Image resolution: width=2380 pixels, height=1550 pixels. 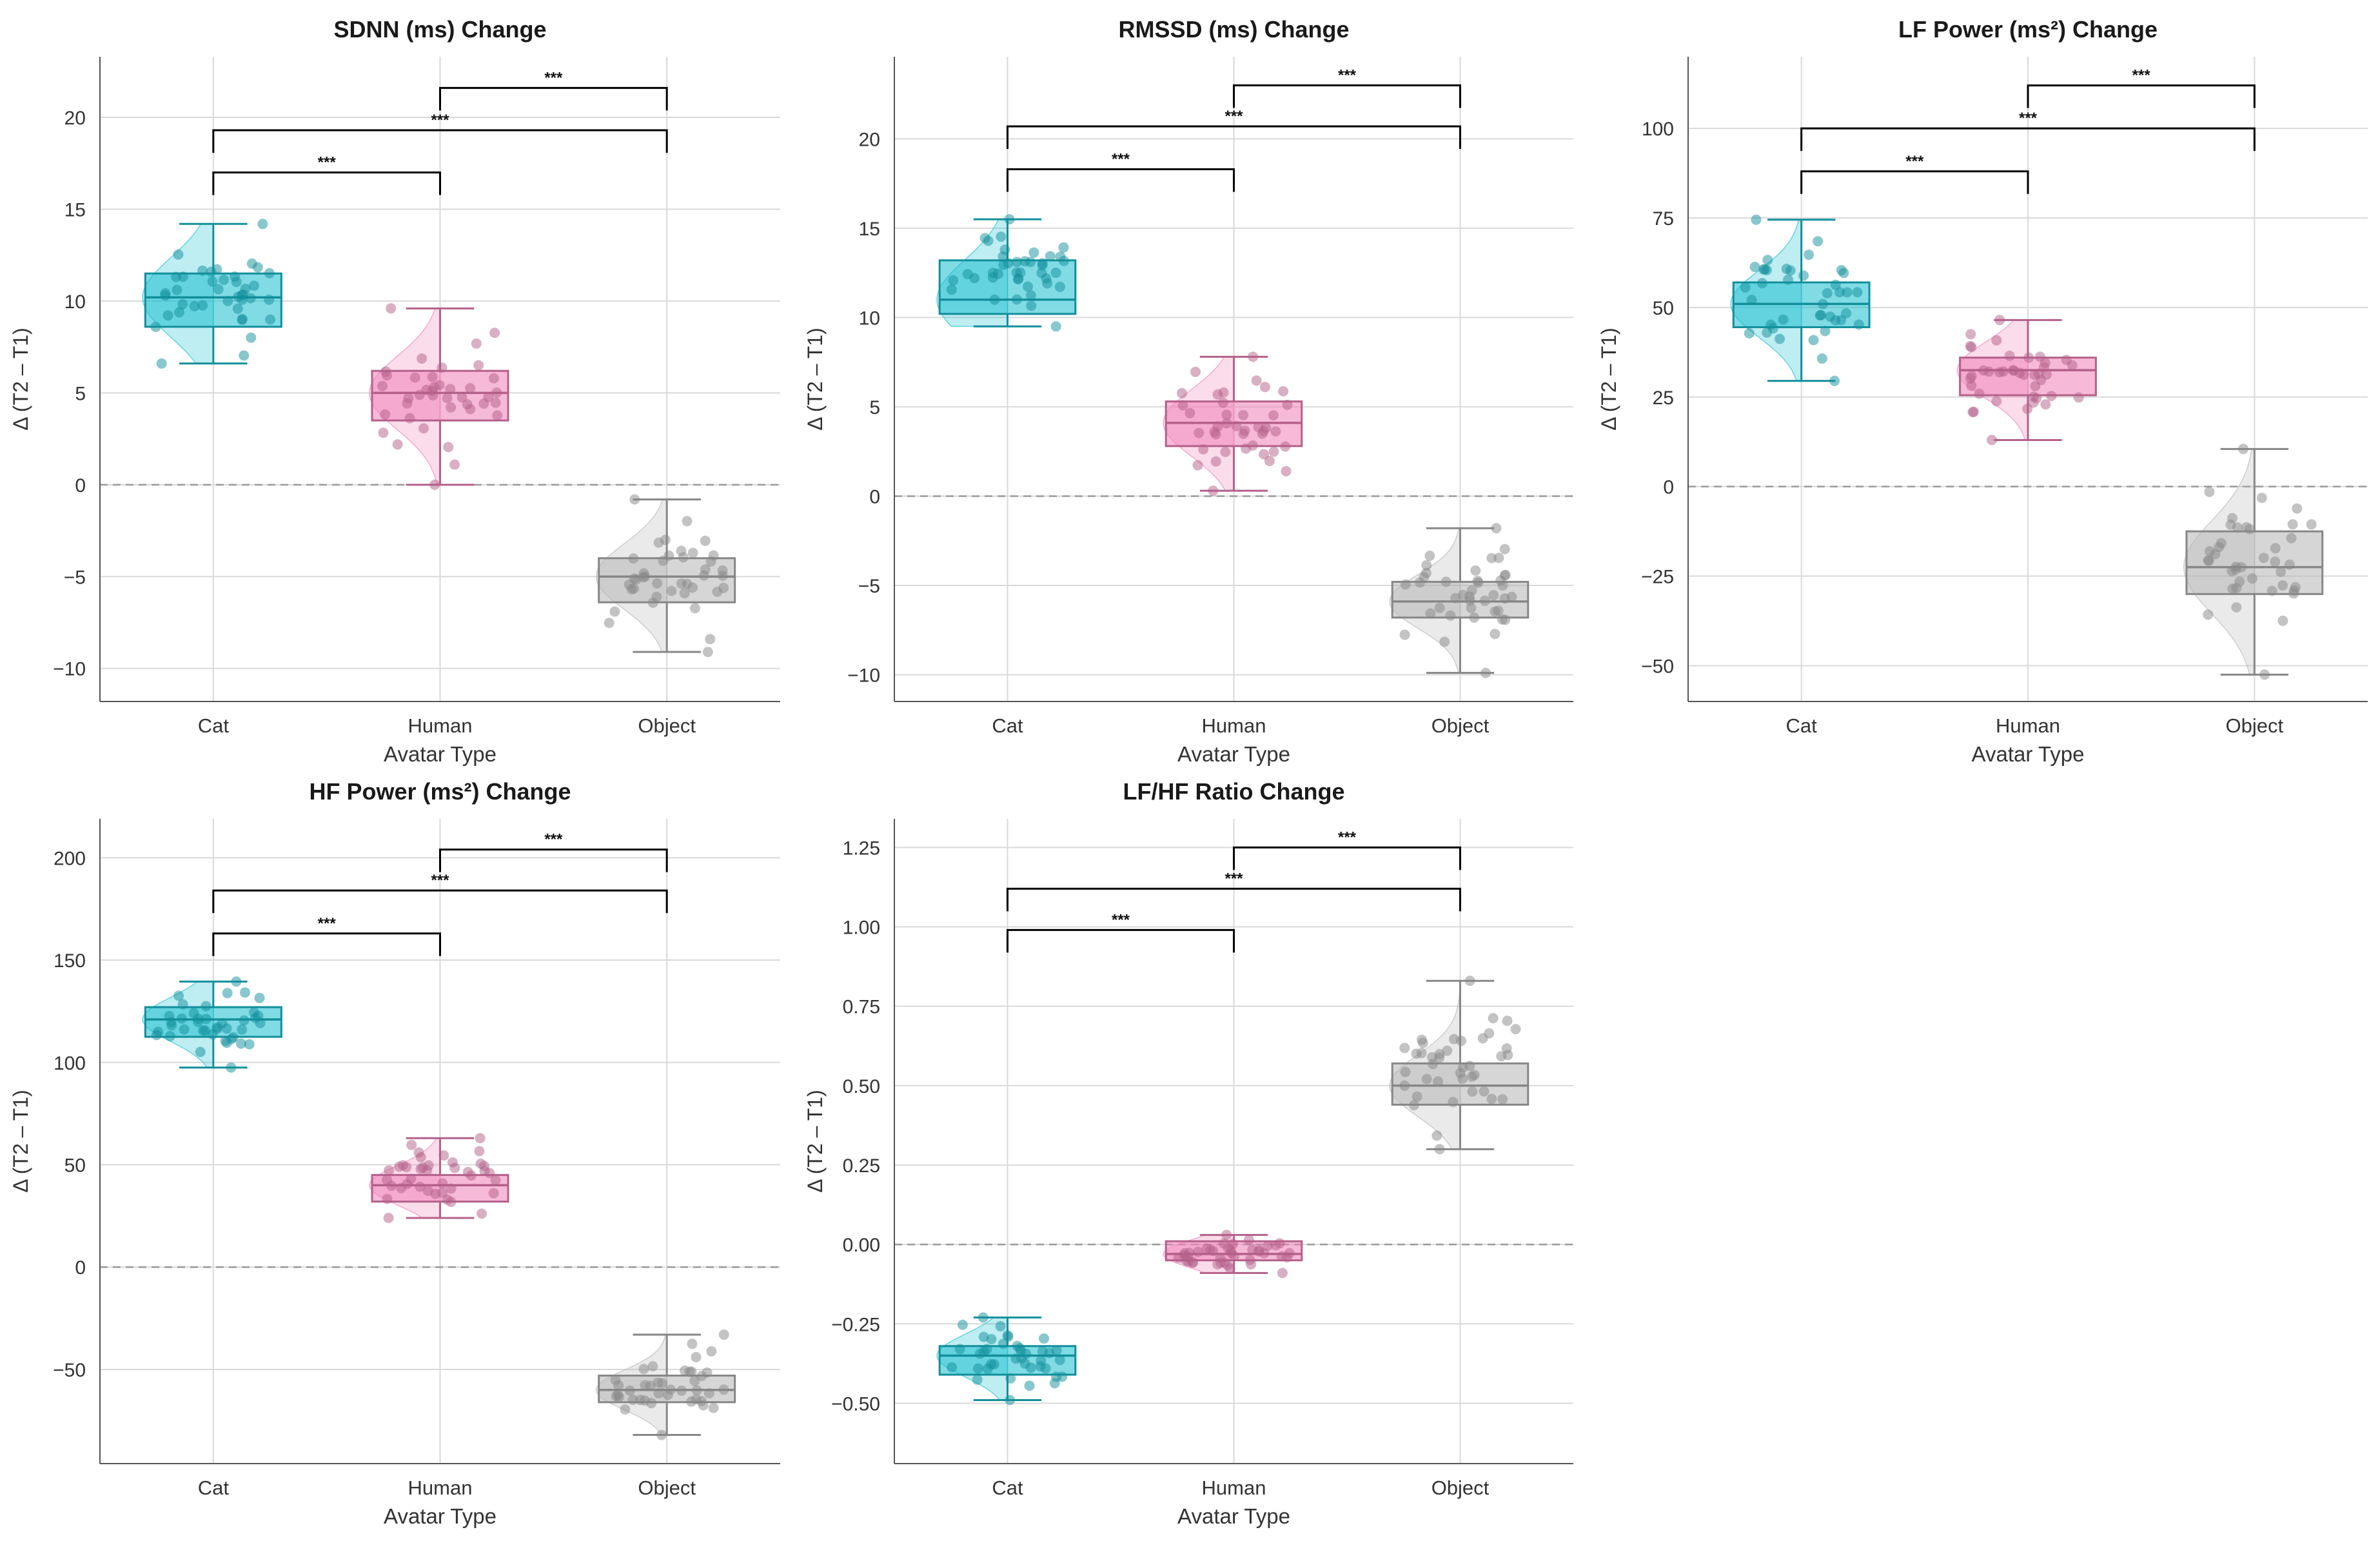 What do you see at coordinates (1608, 379) in the screenshot?
I see `y-axis-label: Δ (T2 – T1)` at bounding box center [1608, 379].